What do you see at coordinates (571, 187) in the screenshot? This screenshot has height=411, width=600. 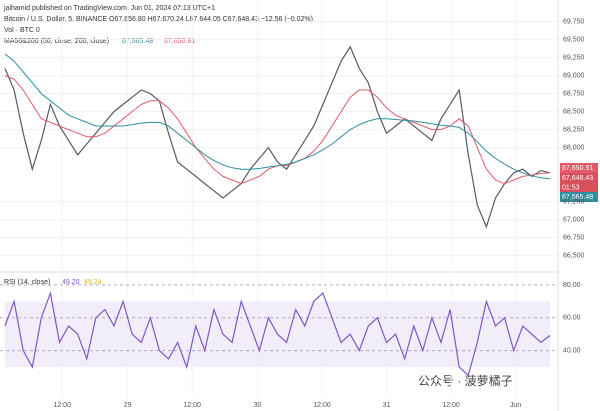 I see `countdown: 01:53` at bounding box center [571, 187].